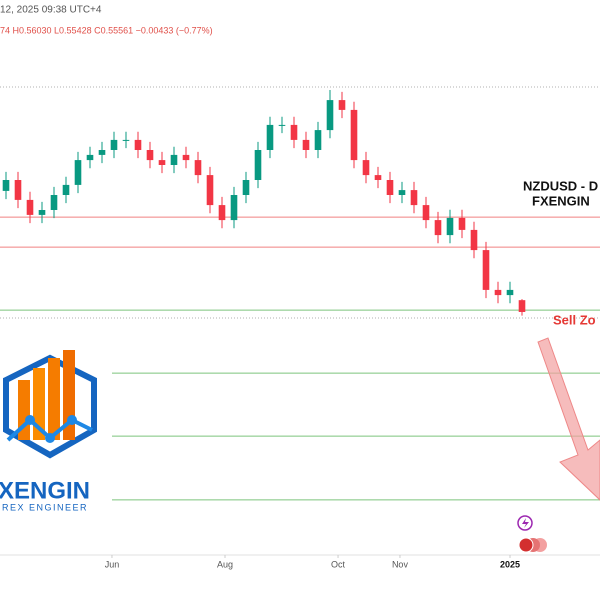 Image resolution: width=600 pixels, height=600 pixels. Describe the element at coordinates (525, 523) in the screenshot. I see `lightning` at that location.